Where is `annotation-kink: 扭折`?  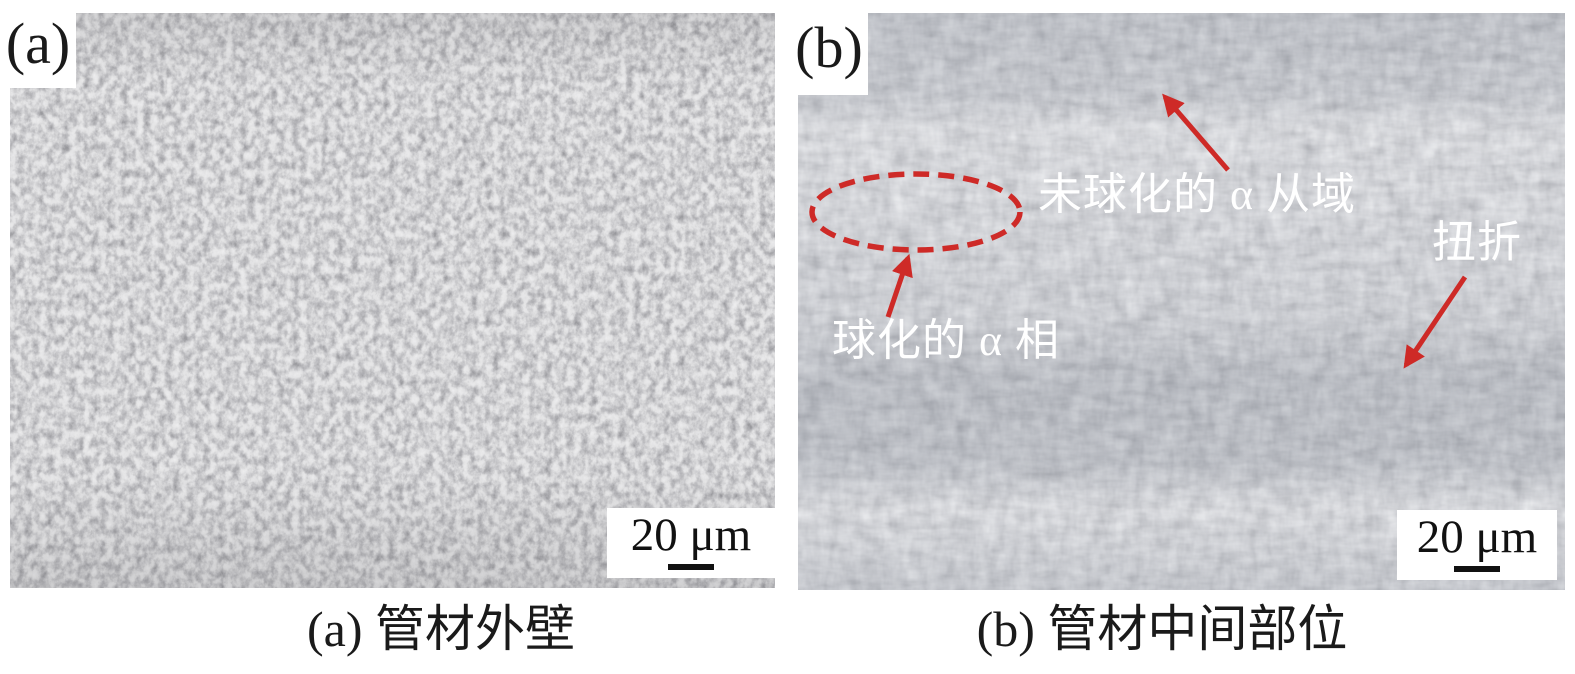
annotation-kink: 扭折 is located at coordinates (1477, 242).